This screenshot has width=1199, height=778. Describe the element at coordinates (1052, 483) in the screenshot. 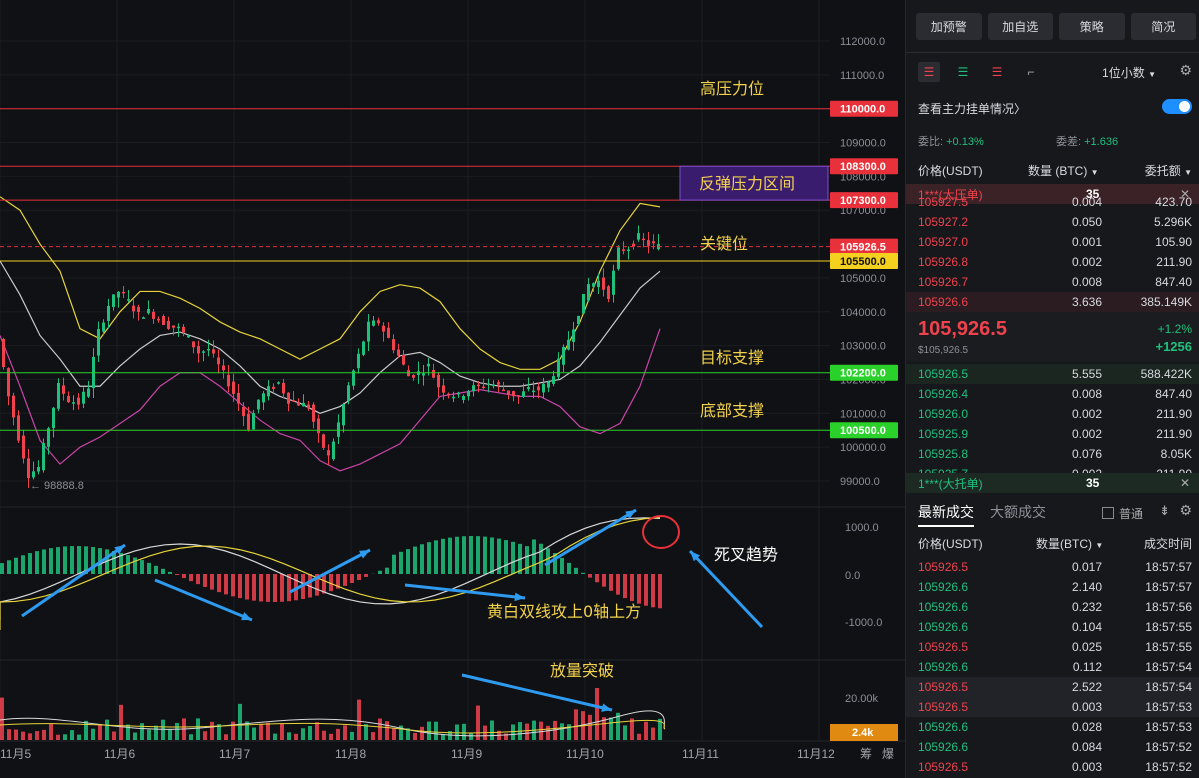

I see `big-buy-bar: 1***(大托单) 35 ✕` at that location.